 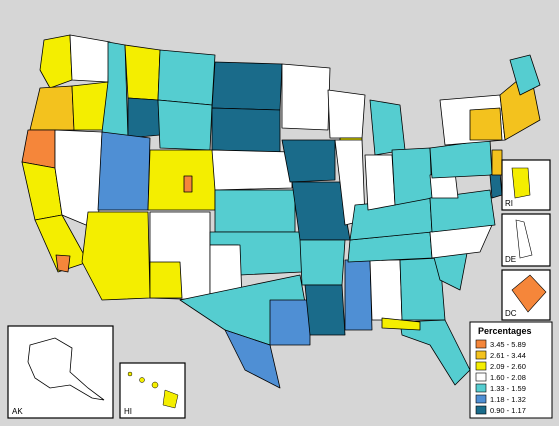 I want to click on region-nd, so click(x=247, y=86).